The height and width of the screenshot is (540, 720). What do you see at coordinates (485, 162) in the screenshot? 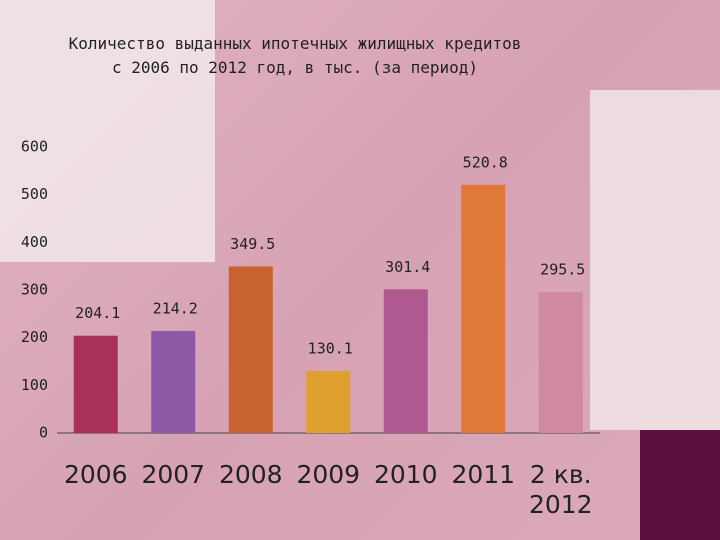
I see `value-label: 520.8` at bounding box center [485, 162].